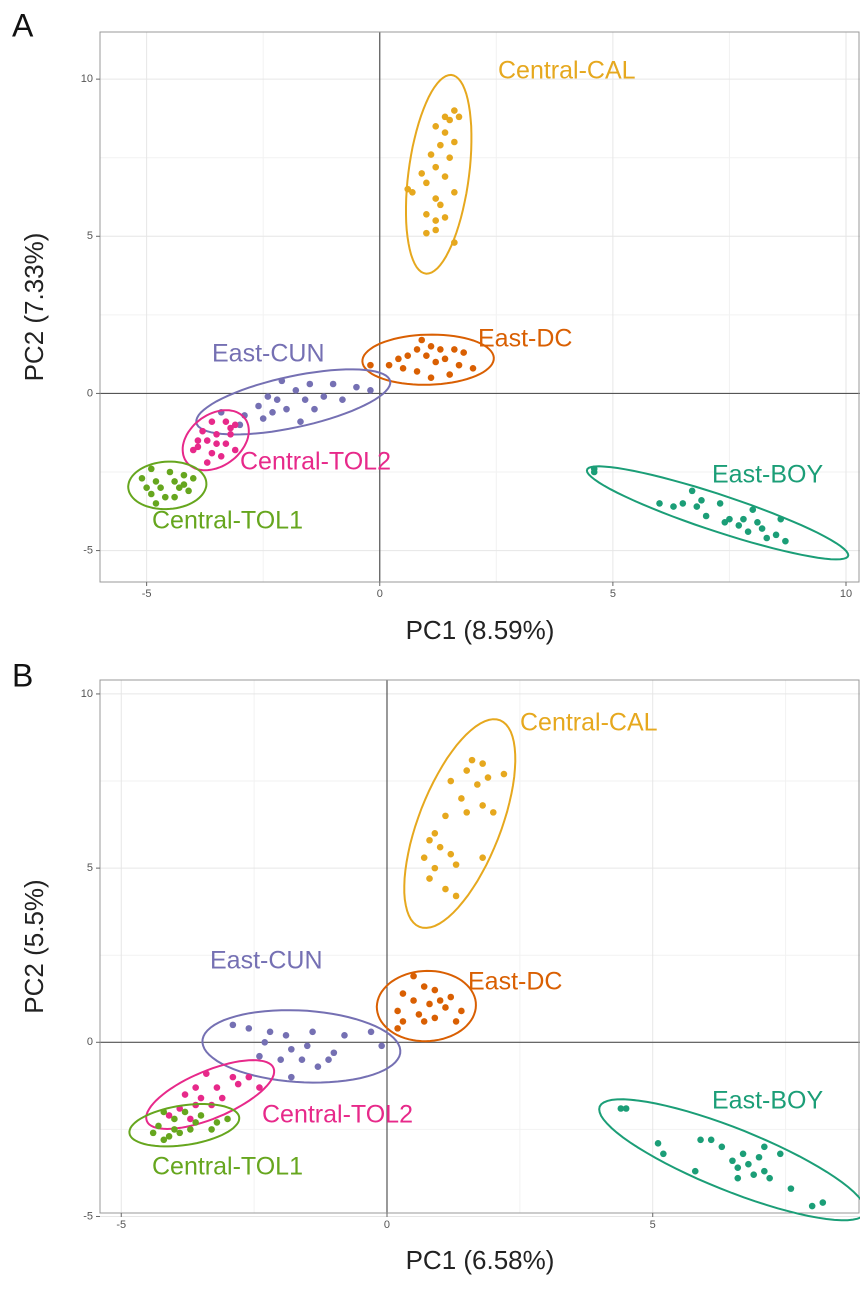 This screenshot has width=860, height=1290. Describe the element at coordinates (846, 594) in the screenshot. I see `x-tick-label: 10` at that location.